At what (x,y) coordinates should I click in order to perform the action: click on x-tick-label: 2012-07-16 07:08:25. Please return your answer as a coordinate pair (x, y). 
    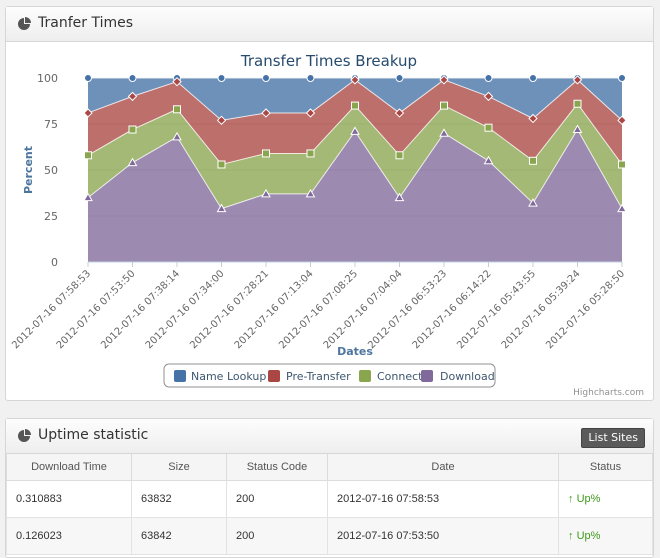
    Looking at the image, I should click on (318, 309).